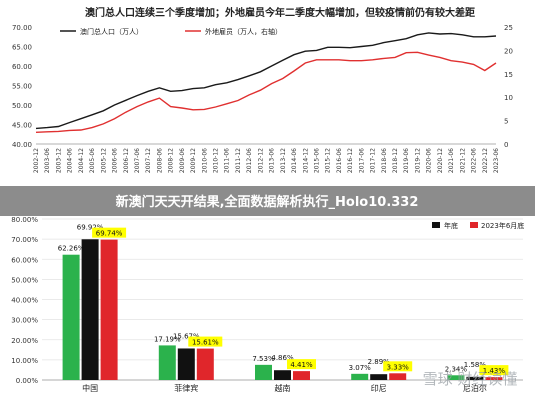 The image size is (535, 400). I want to click on left-axis-tick-label: 65.00, so click(22, 48).